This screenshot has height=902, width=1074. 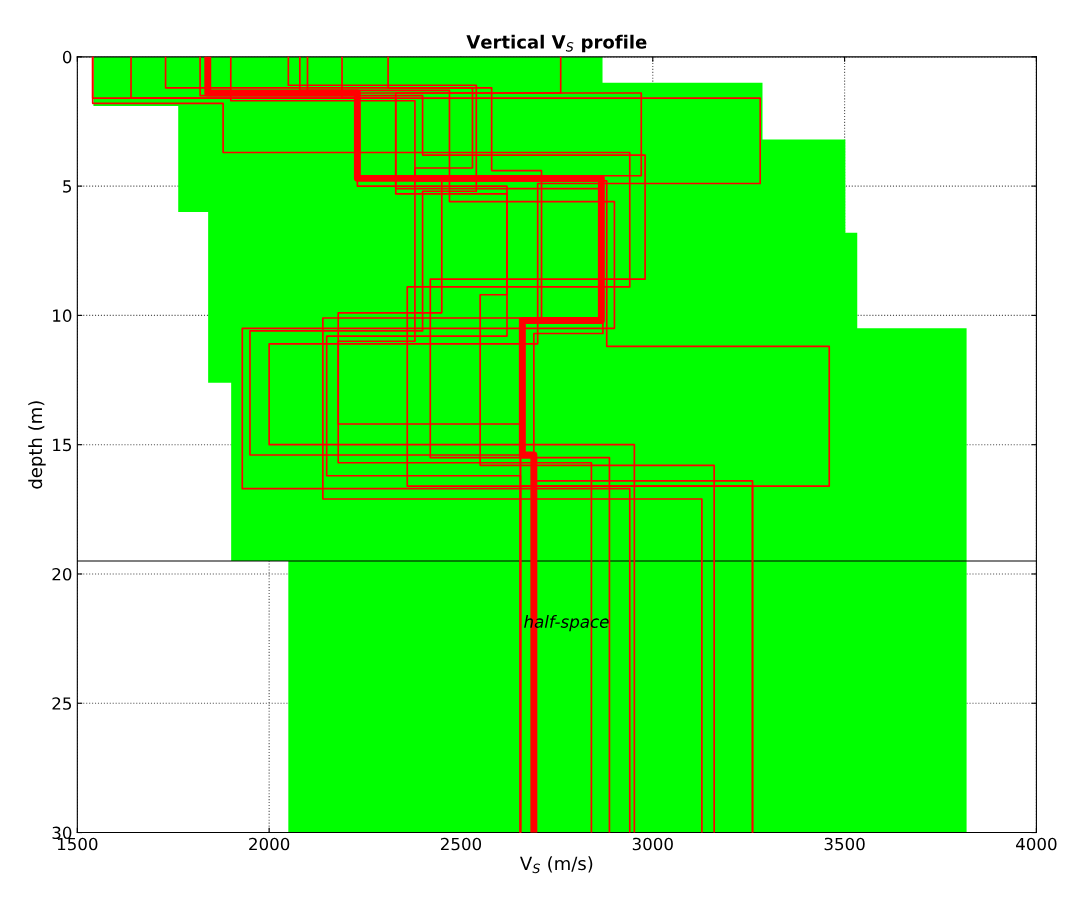 What do you see at coordinates (1036, 844) in the screenshot?
I see `x-tick-label: 4000` at bounding box center [1036, 844].